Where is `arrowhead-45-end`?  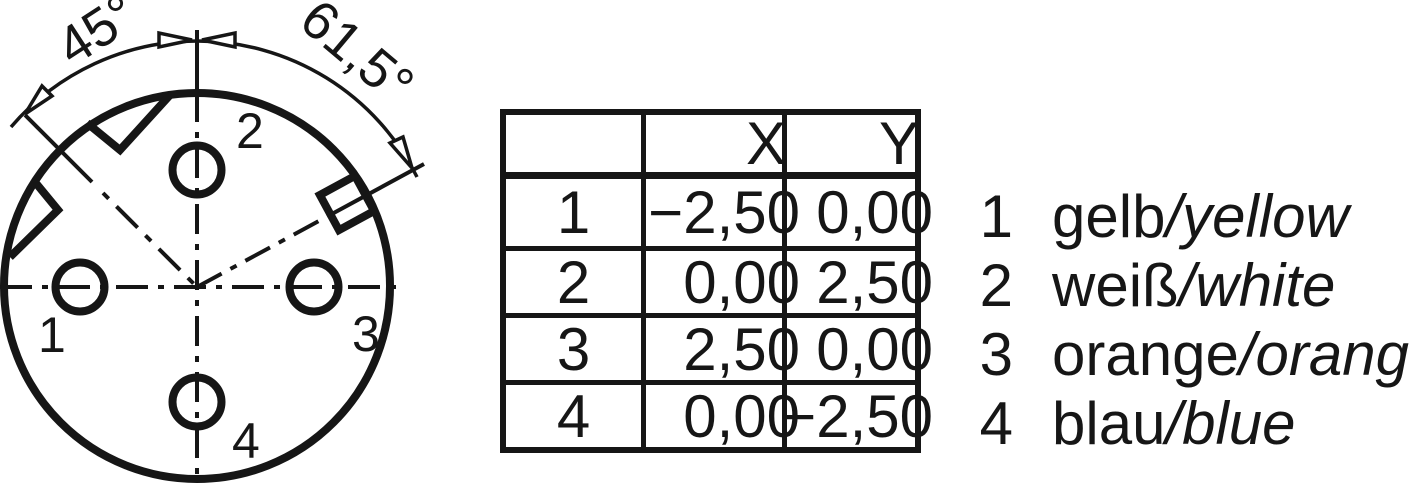
arrowhead-45-end is located at coordinates (39, 99).